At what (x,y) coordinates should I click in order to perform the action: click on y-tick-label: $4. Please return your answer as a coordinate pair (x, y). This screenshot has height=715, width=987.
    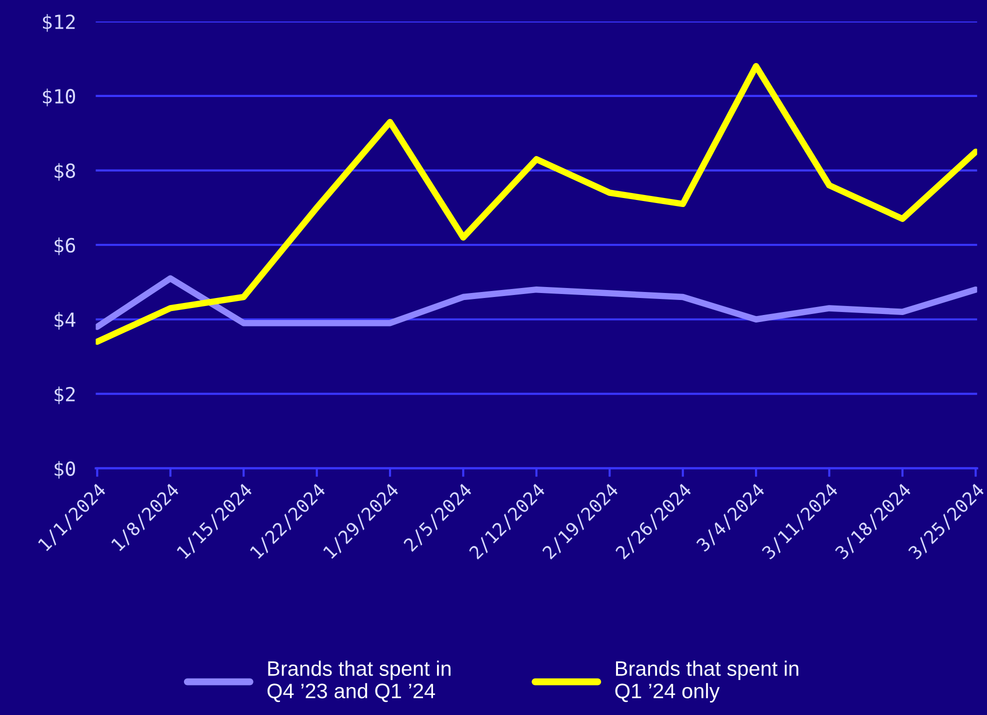
    Looking at the image, I should click on (65, 321).